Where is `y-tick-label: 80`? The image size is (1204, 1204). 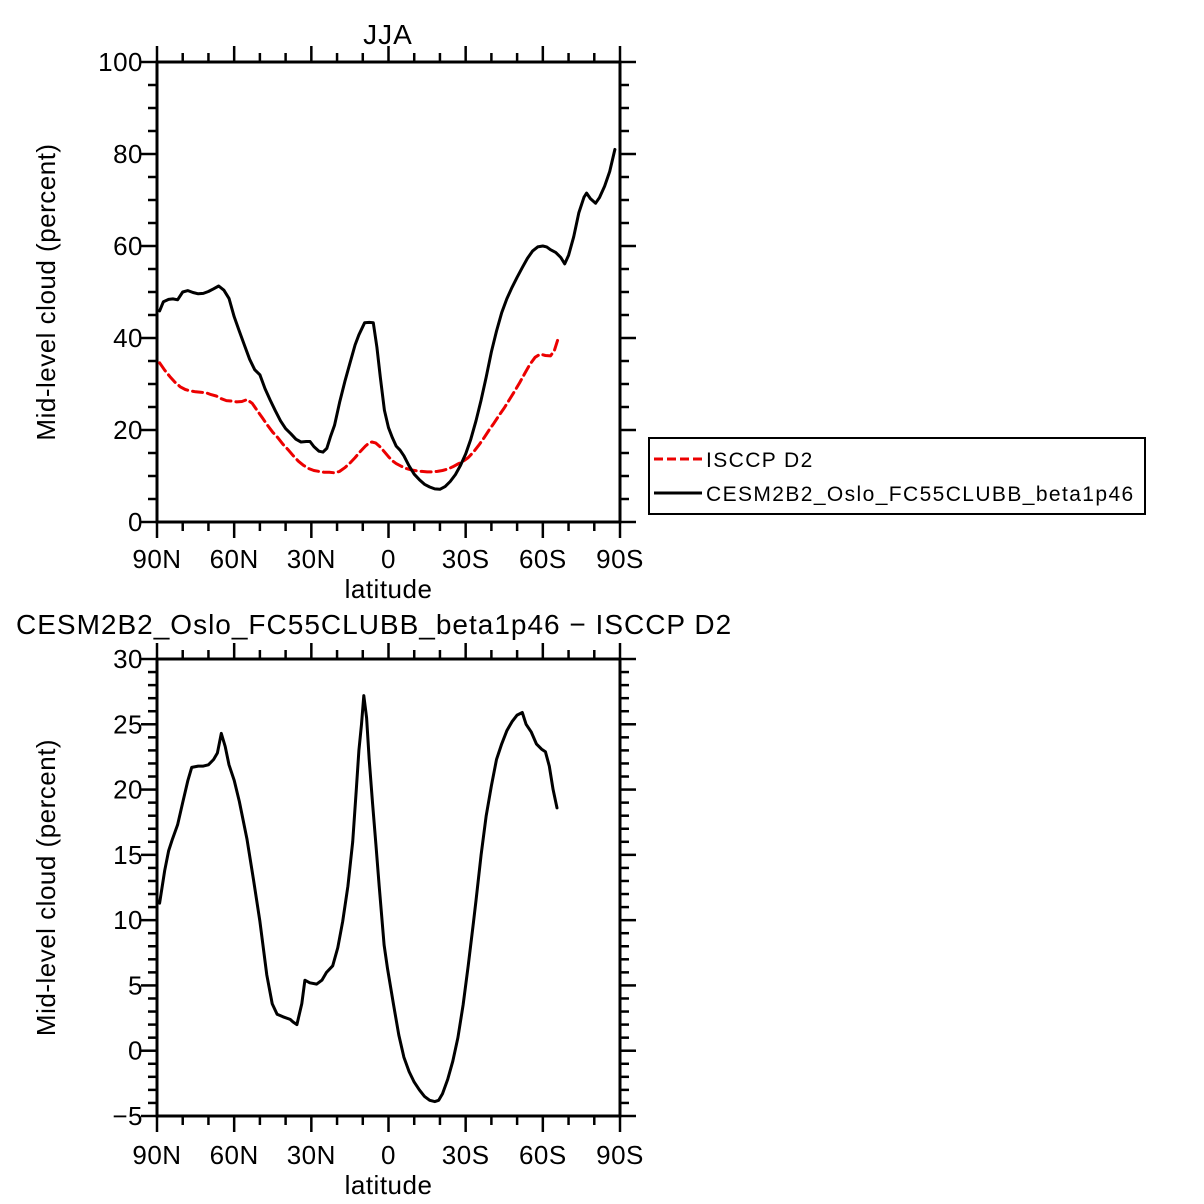
y-tick-label: 80 is located at coordinates (128, 154).